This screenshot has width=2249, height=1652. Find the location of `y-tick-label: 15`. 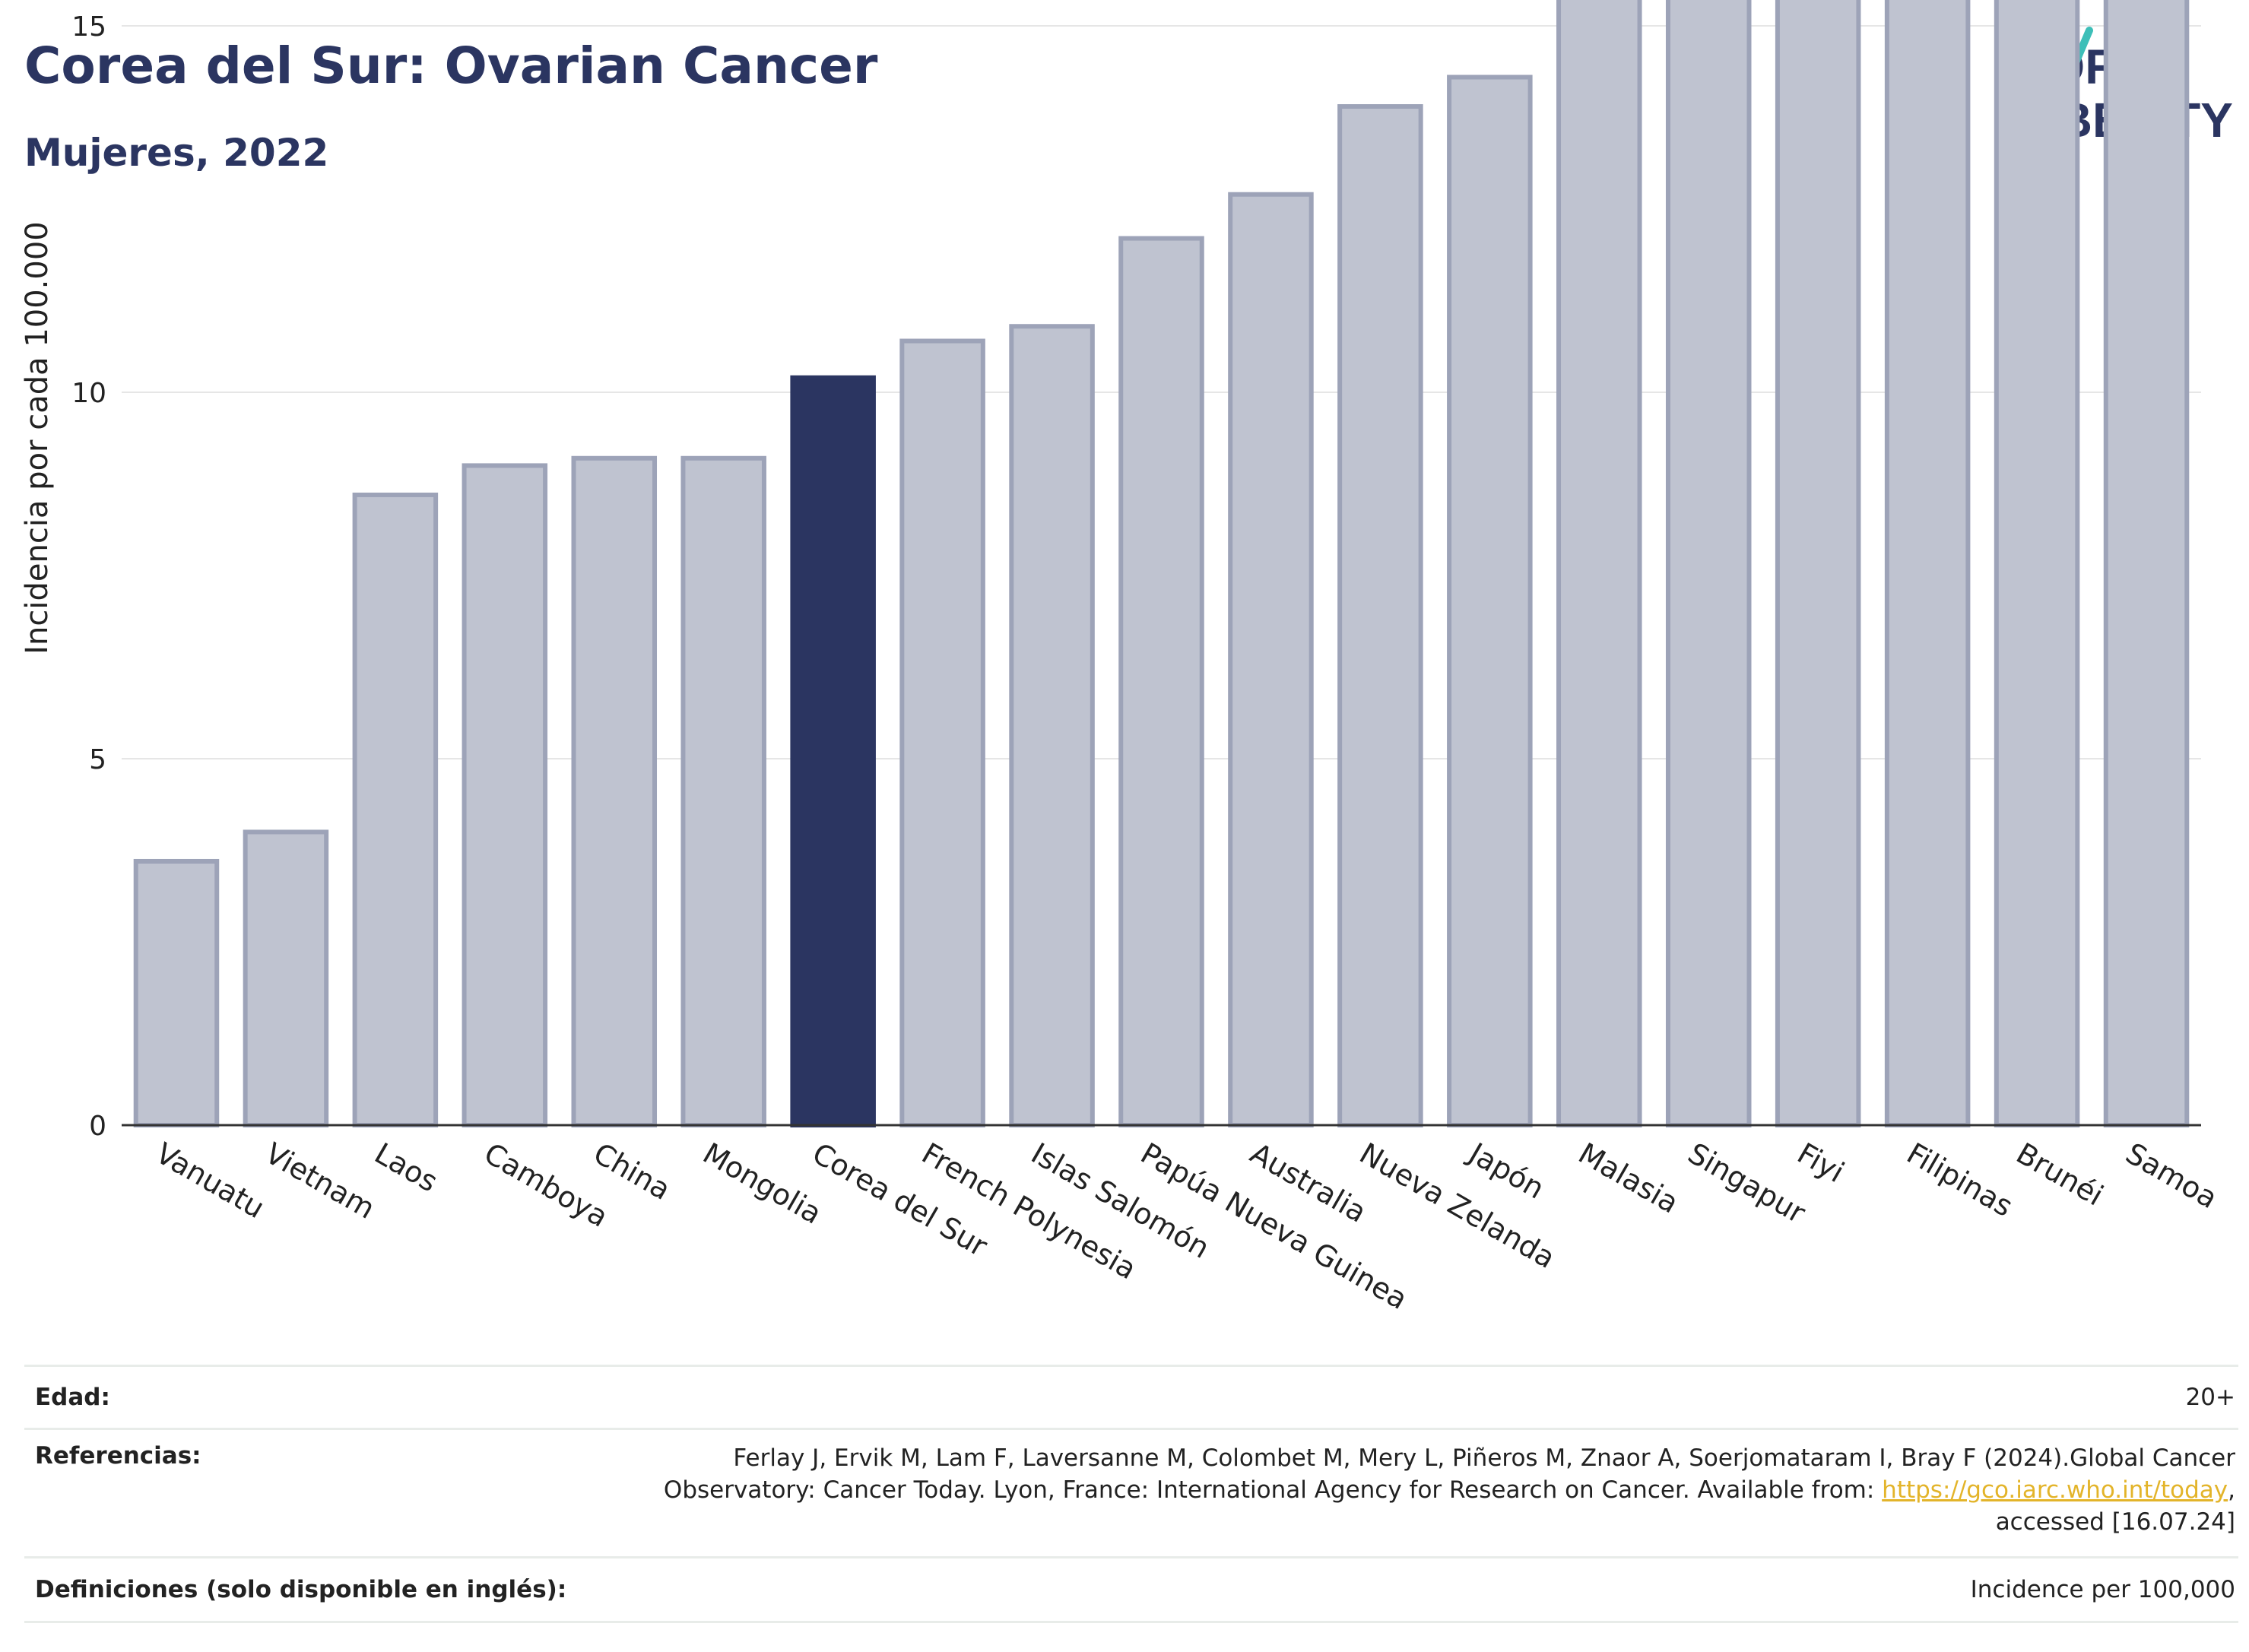

y-tick-label: 15 is located at coordinates (88, 27).